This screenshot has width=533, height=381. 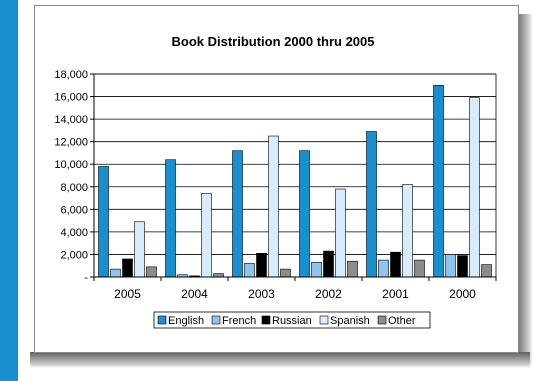 What do you see at coordinates (239, 321) in the screenshot?
I see `legend-label-french: French` at bounding box center [239, 321].